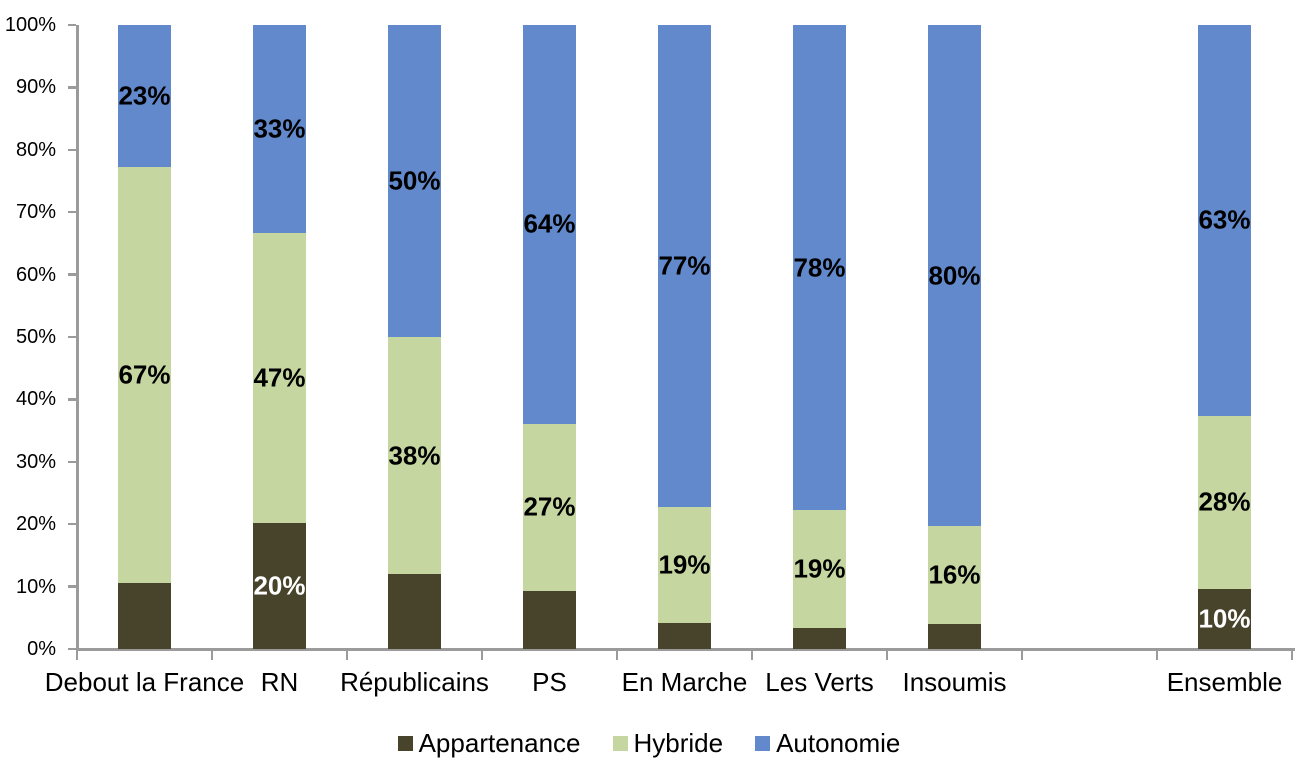 This screenshot has height=772, width=1298. I want to click on category-label-1: RN, so click(279, 682).